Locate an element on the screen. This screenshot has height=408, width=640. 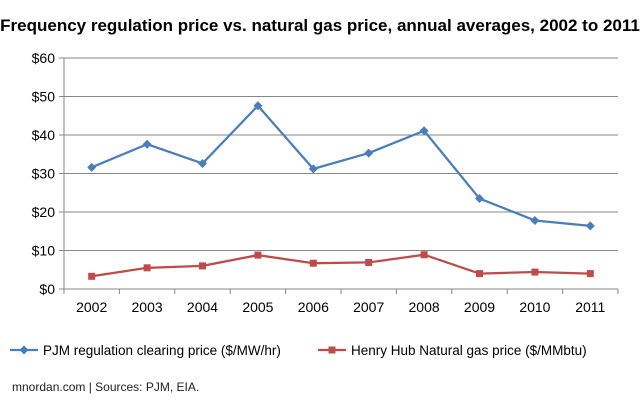
legend-item-1: PJM regulation clearing price ($/MW/hr) is located at coordinates (145, 350).